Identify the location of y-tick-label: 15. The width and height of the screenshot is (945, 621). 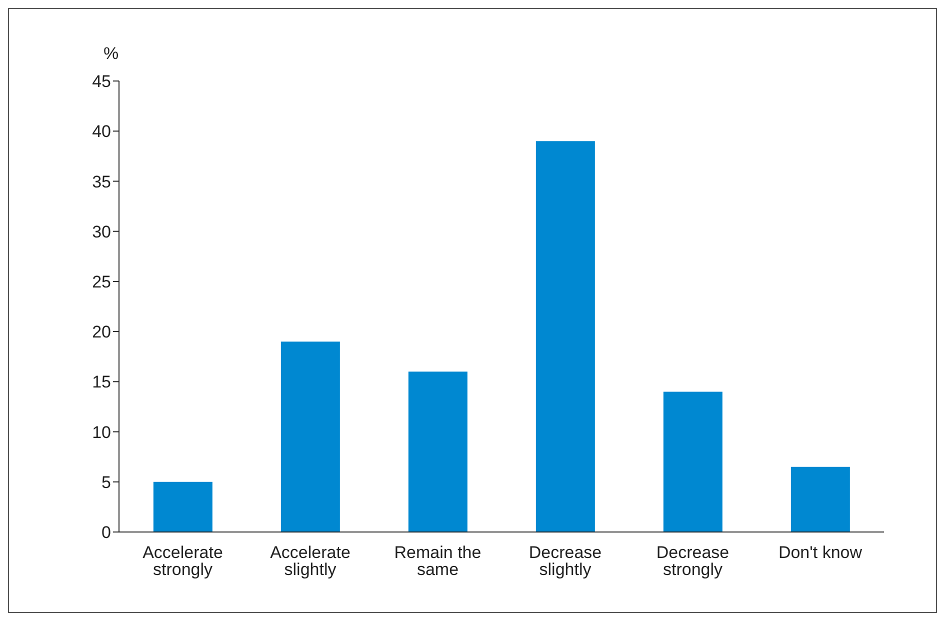
(101, 382).